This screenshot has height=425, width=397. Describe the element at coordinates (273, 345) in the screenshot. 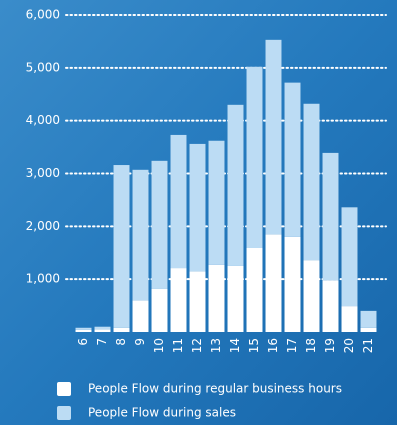

I see `x-tick-label: 16` at that location.